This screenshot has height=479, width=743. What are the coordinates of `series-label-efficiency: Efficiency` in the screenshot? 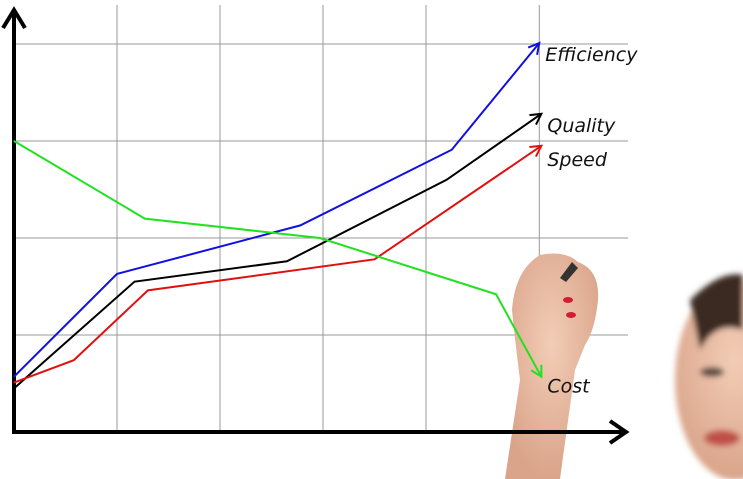 It's located at (591, 55).